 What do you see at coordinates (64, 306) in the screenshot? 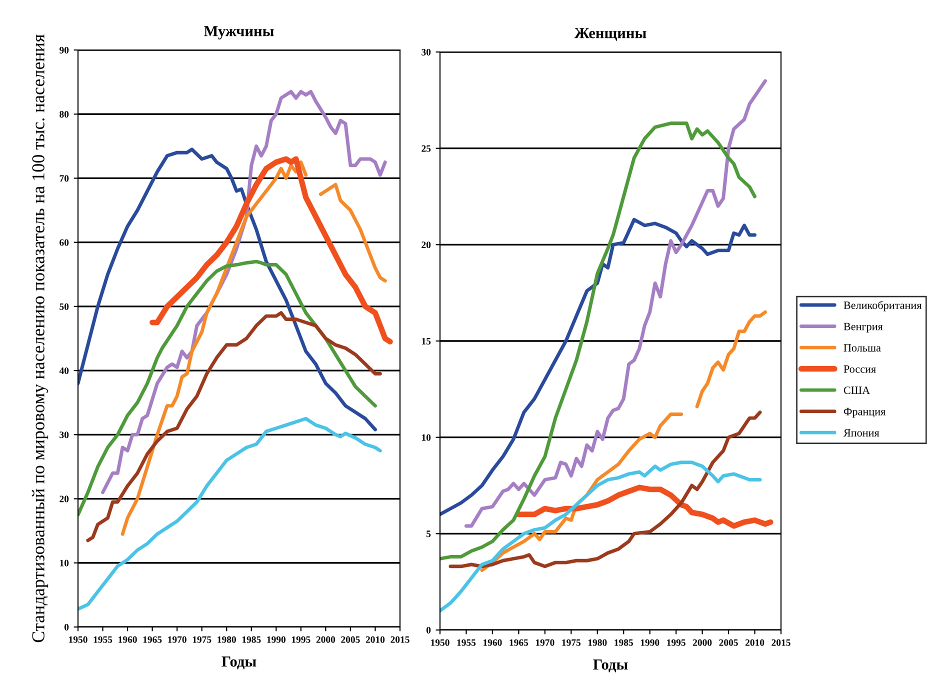
I see `y-tick-label: 50` at bounding box center [64, 306].